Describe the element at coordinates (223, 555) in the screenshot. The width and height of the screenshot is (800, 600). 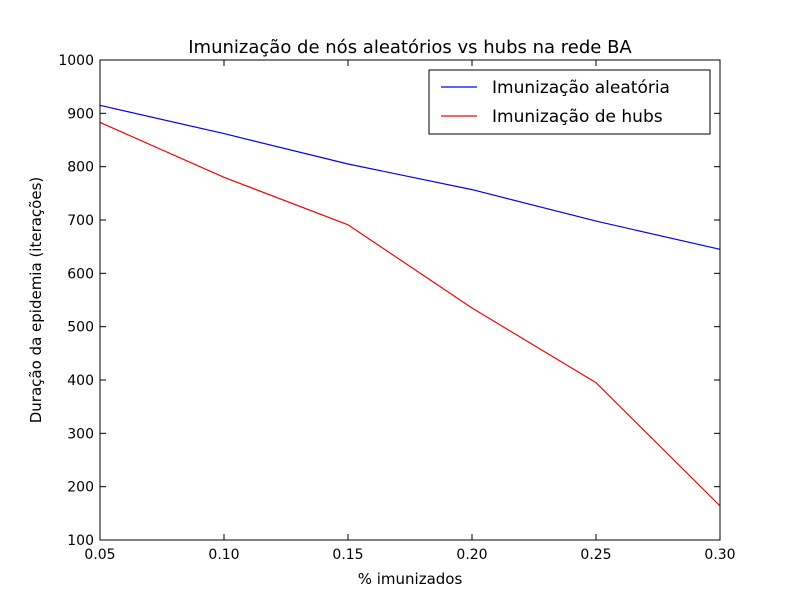
I see `x-tick-label: 0.10` at that location.